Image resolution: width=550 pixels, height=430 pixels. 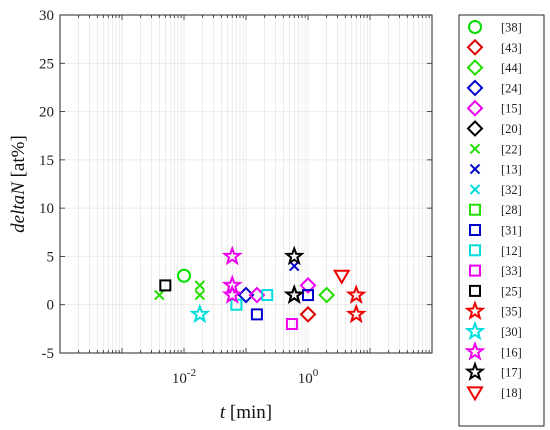 What do you see at coordinates (511, 373) in the screenshot?
I see `legend-label: [17]` at bounding box center [511, 373].